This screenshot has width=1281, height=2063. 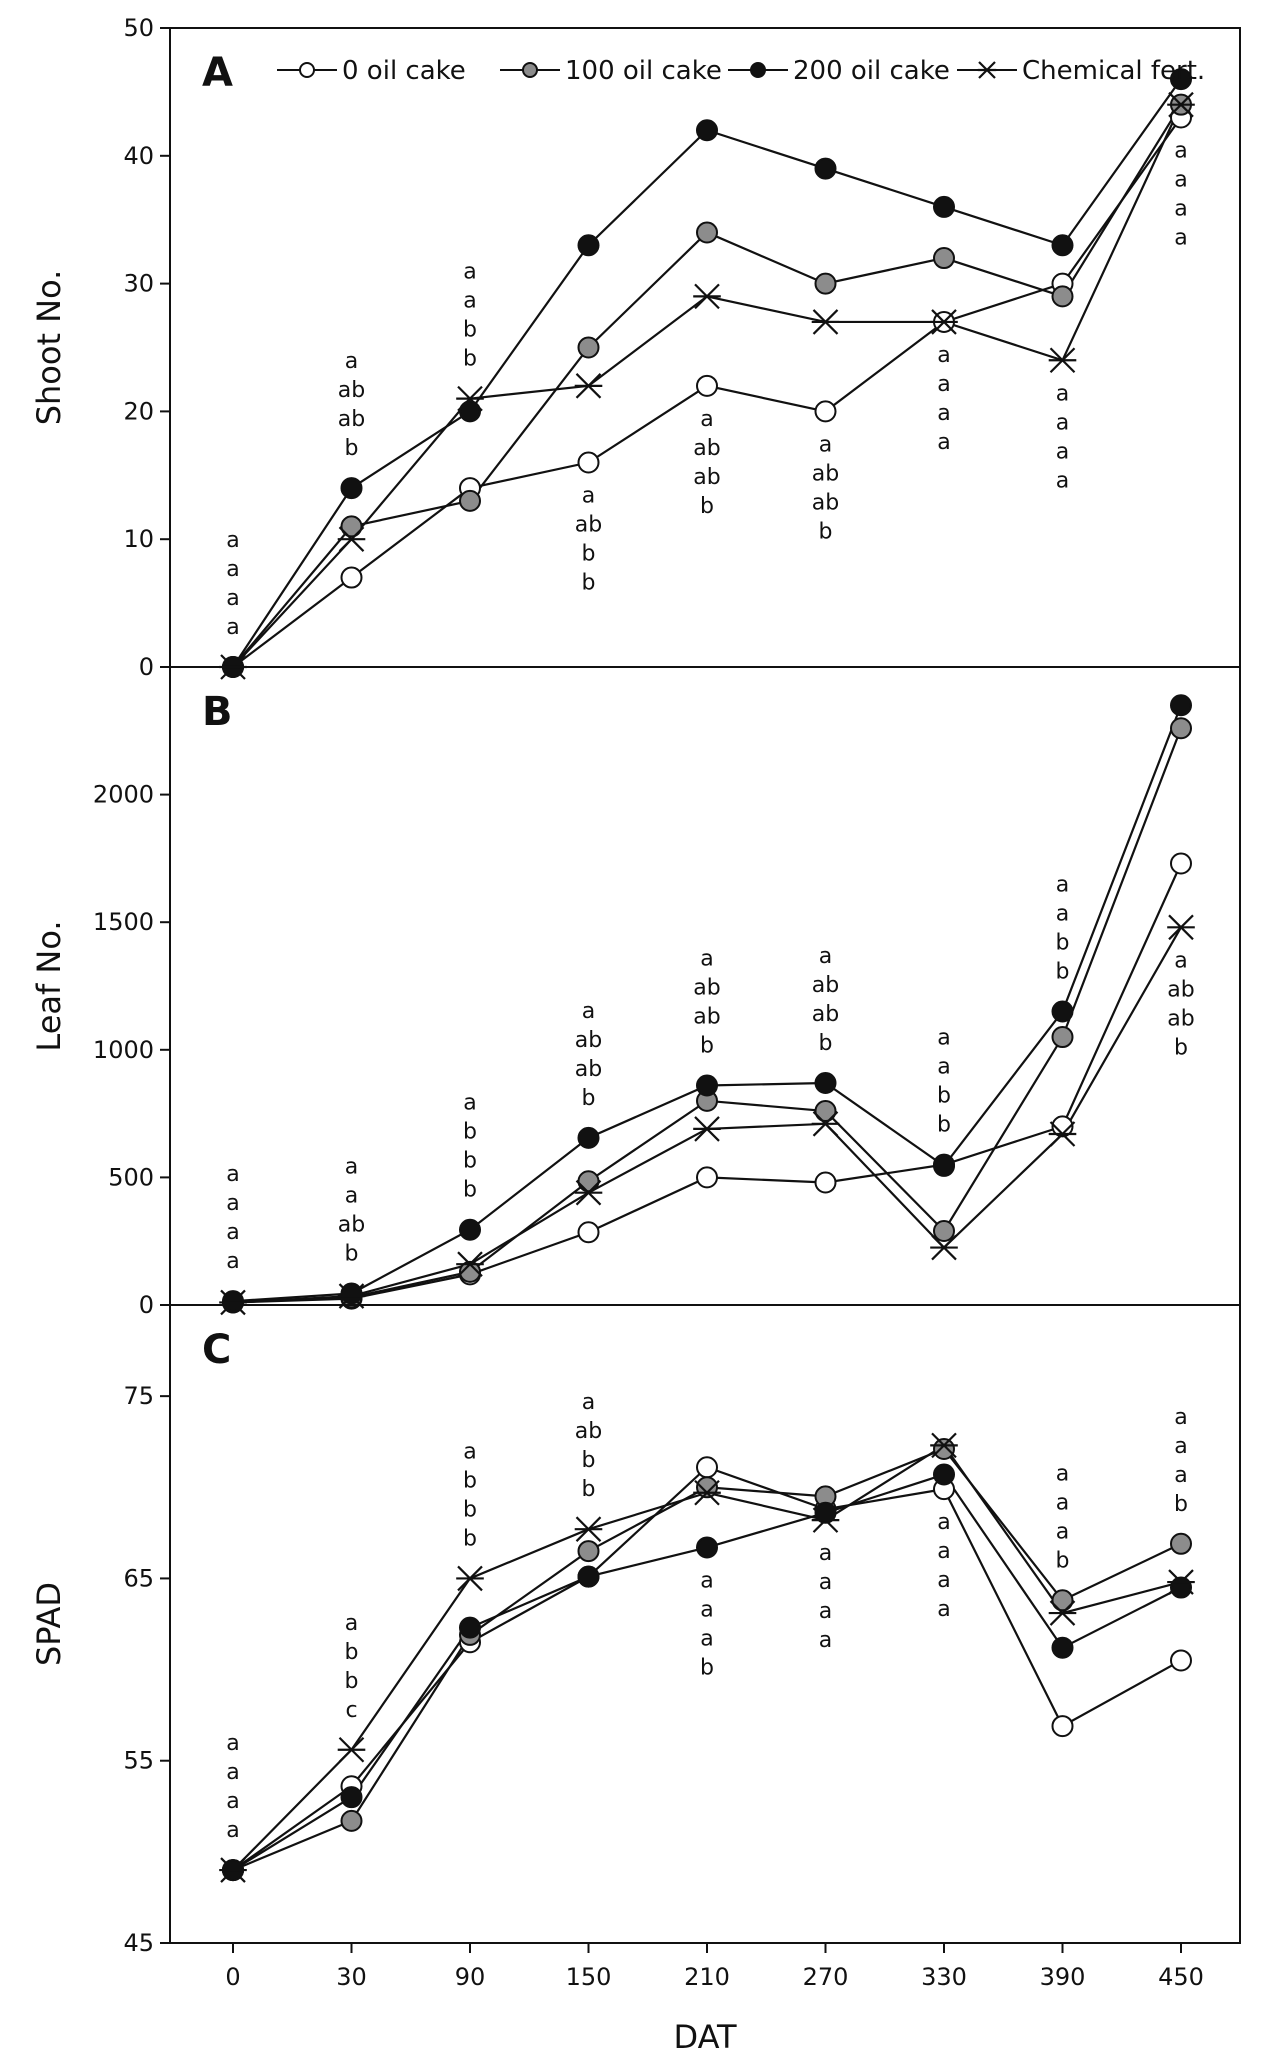 I want to click on legend-entry: 0 oil cake, so click(x=371, y=71).